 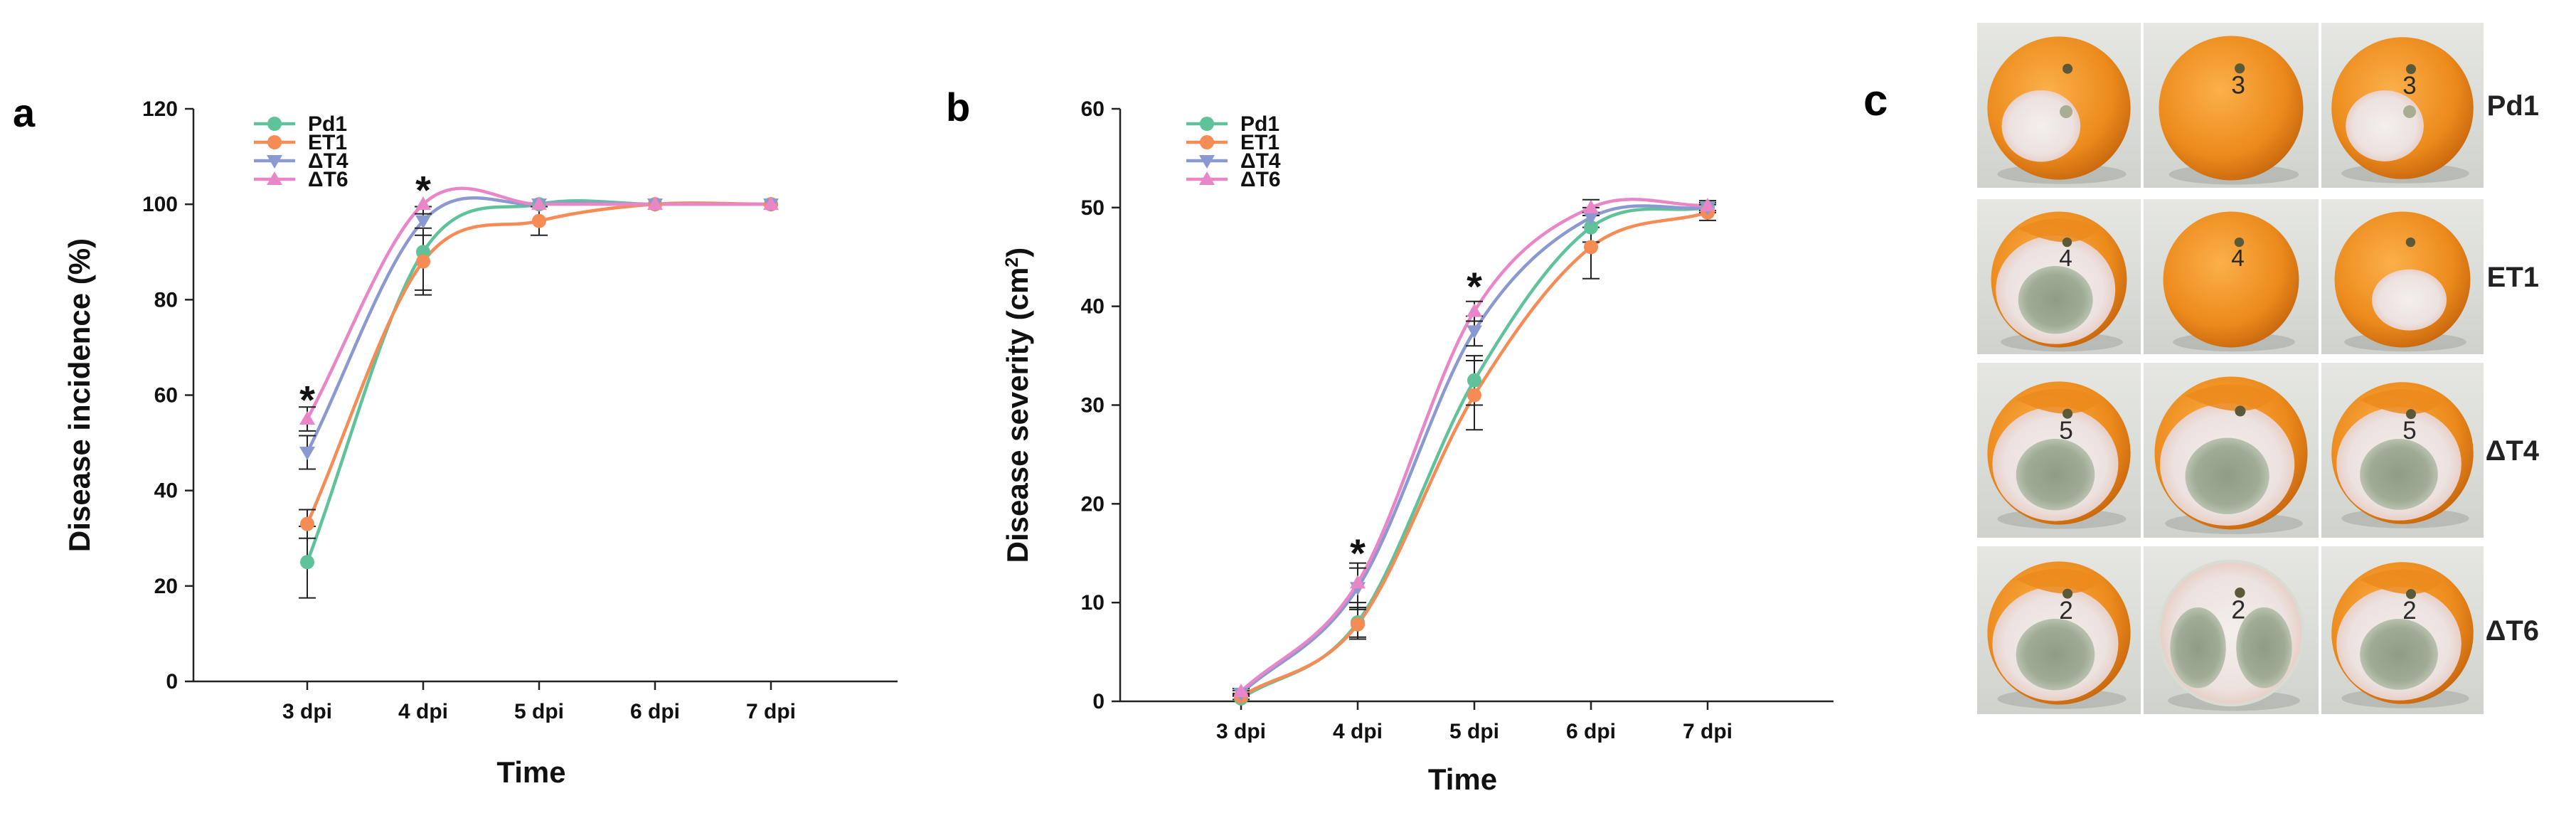 What do you see at coordinates (958, 107) in the screenshot?
I see `panel-letter-b: b` at bounding box center [958, 107].